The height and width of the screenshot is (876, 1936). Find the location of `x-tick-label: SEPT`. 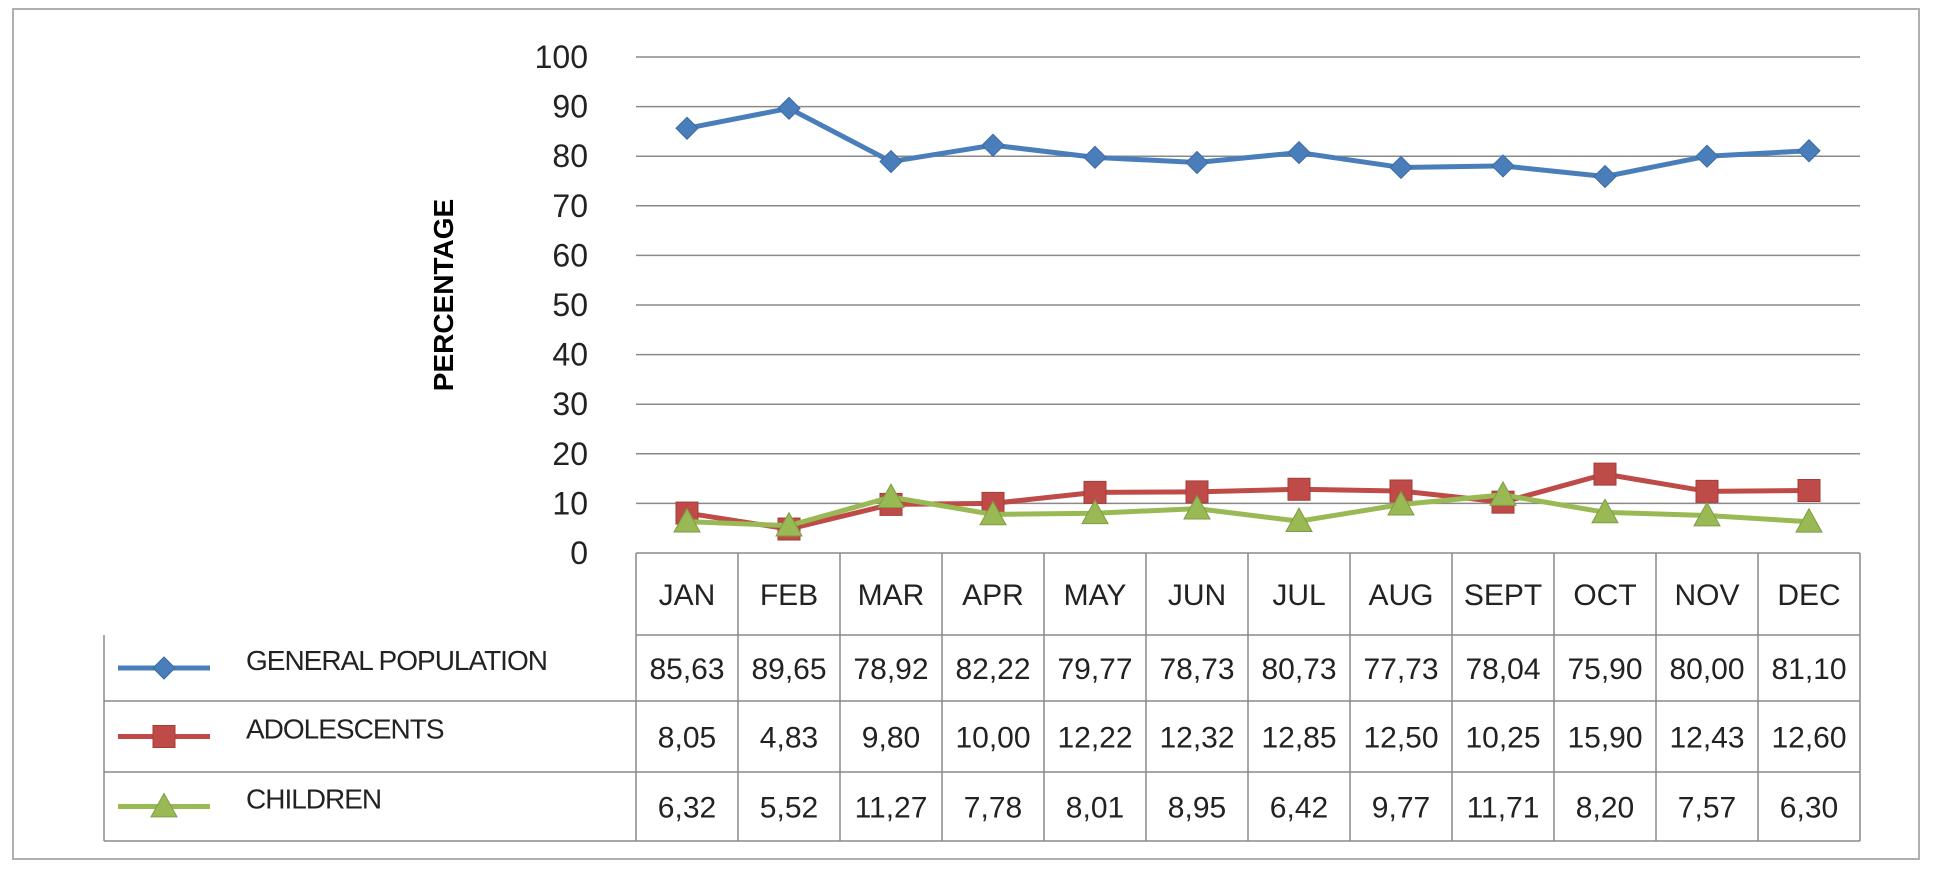

x-tick-label: SEPT is located at coordinates (1503, 595).